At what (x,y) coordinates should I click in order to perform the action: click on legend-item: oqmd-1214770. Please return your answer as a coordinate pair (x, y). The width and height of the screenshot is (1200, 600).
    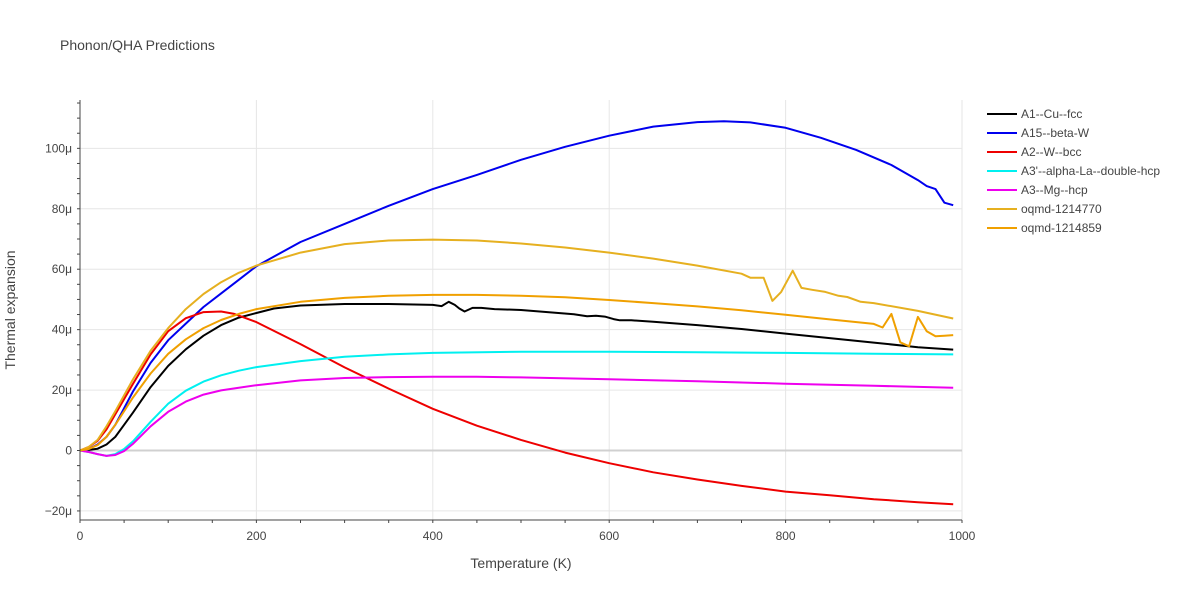
    Looking at the image, I should click on (1044, 209).